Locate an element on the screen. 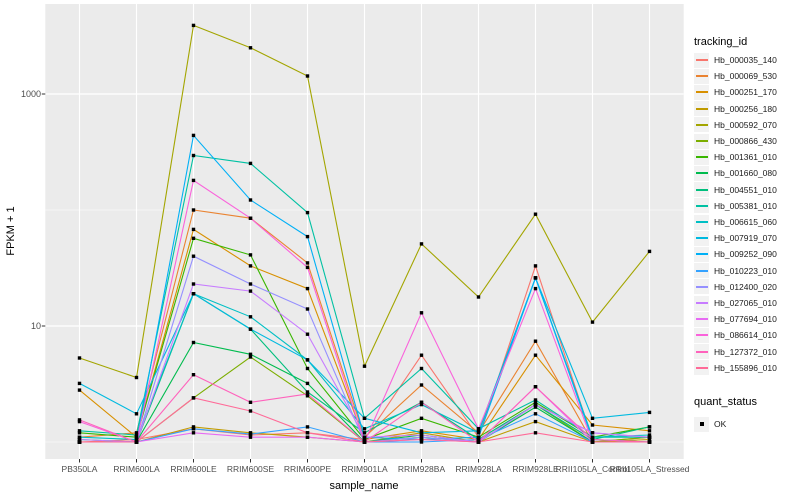 This screenshot has height=500, width=800. y-axis-title: FPKM + 1 is located at coordinates (11, 230).